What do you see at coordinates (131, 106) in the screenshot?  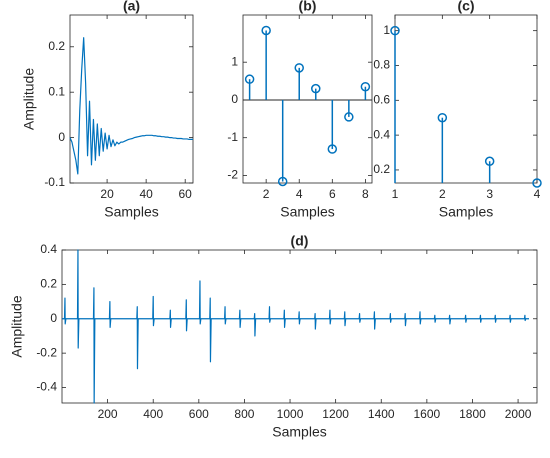 I see `line` at bounding box center [131, 106].